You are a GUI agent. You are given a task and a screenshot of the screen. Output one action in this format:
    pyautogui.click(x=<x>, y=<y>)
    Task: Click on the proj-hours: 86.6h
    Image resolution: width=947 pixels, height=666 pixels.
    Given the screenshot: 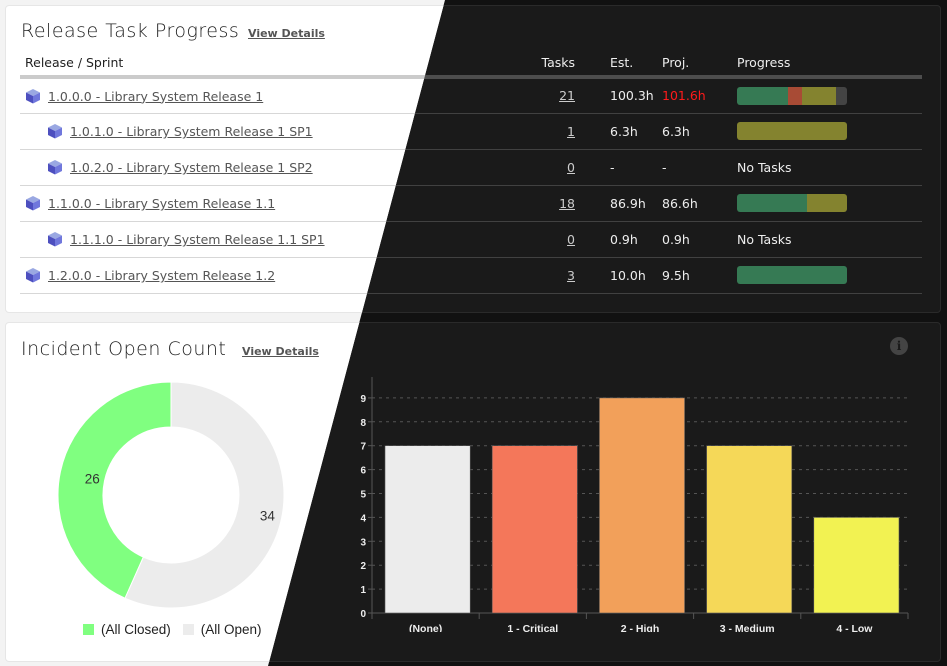 What is the action you would take?
    pyautogui.click(x=699, y=203)
    